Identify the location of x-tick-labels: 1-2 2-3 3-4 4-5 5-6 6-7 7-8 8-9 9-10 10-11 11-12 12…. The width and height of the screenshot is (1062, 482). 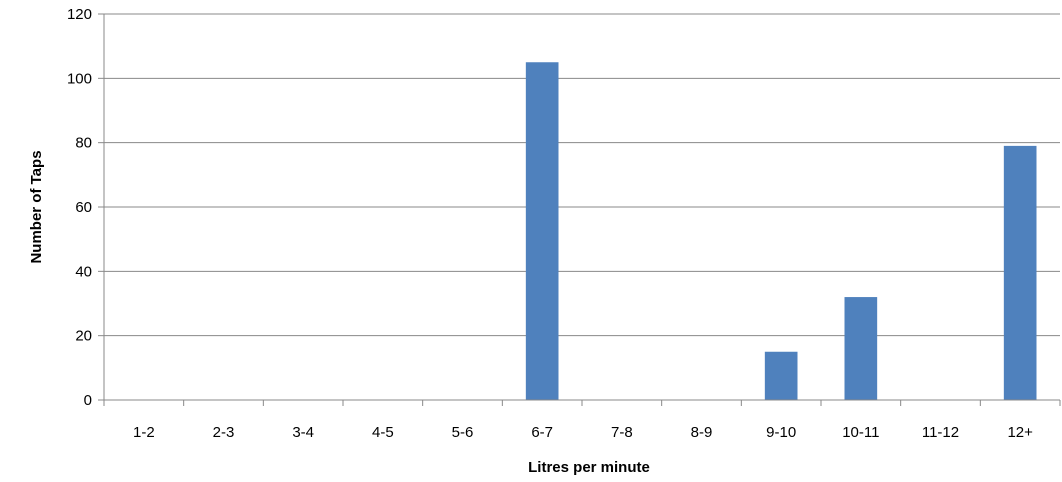
(583, 432).